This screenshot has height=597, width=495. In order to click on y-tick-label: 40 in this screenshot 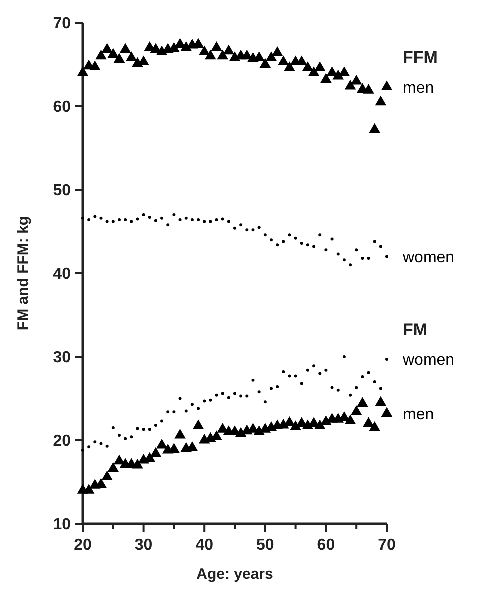, I will do `click(62, 275)`.